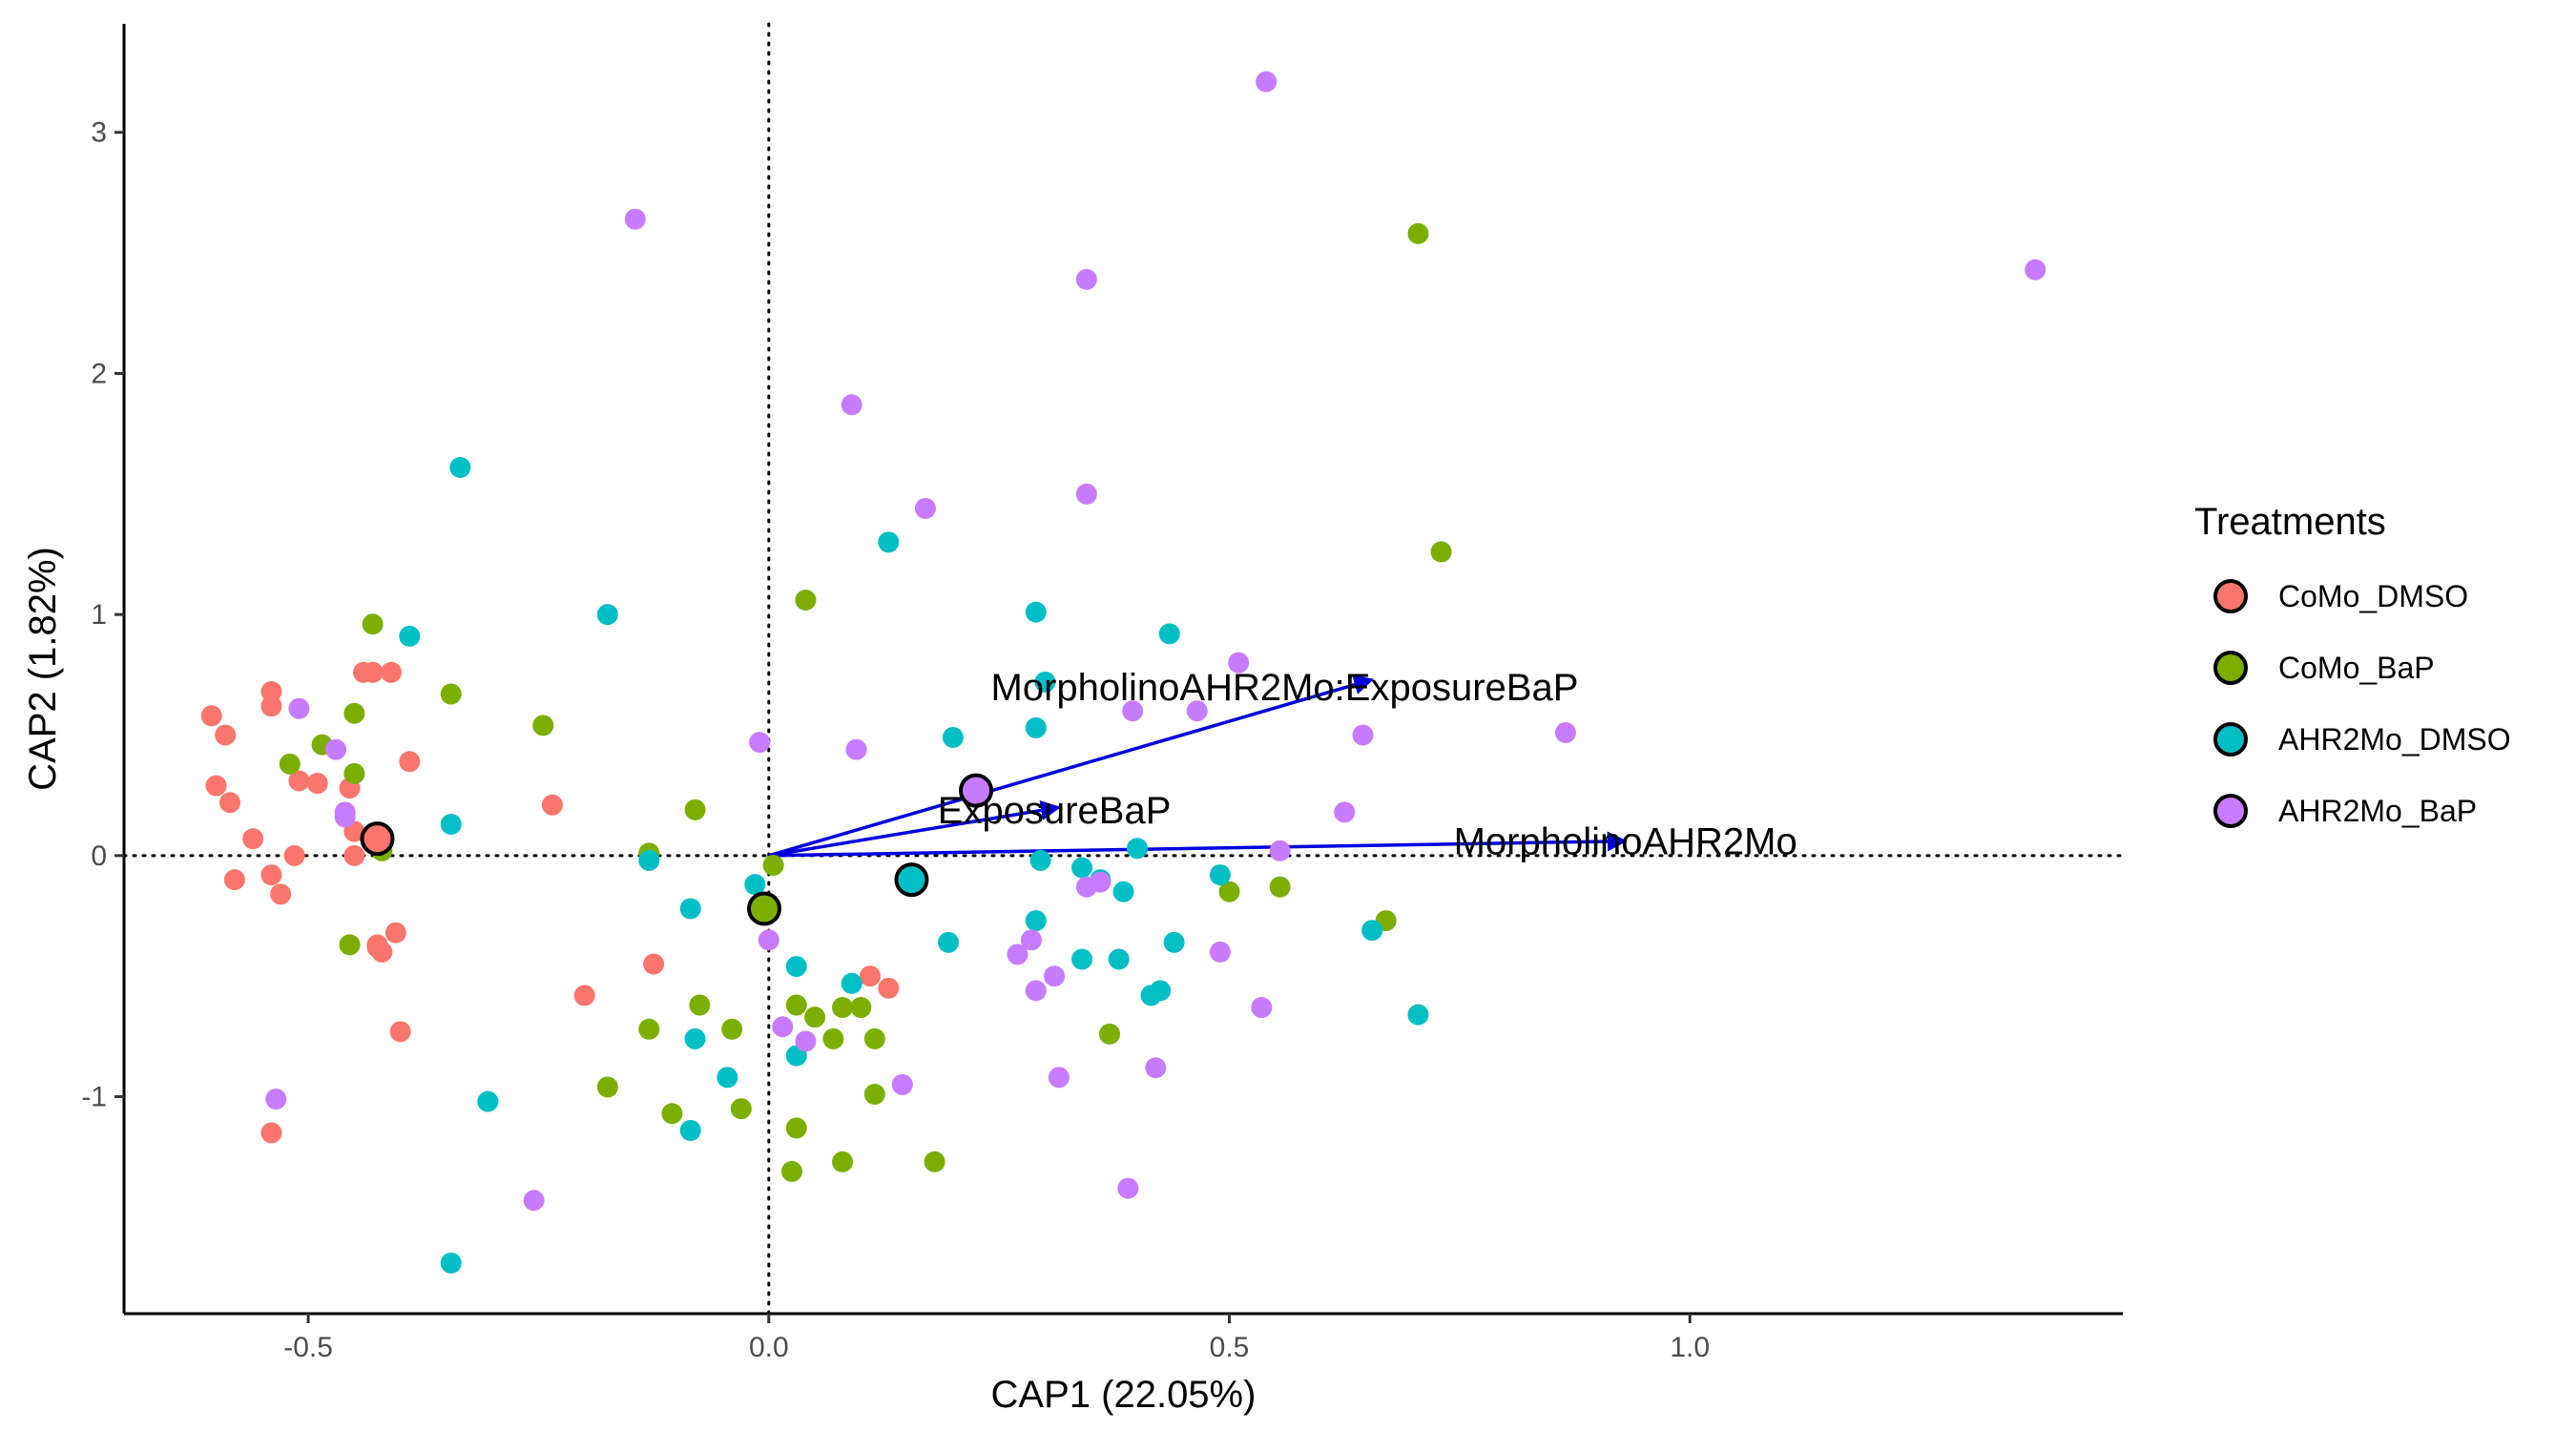 This screenshot has height=1431, width=2576. What do you see at coordinates (769, 1347) in the screenshot?
I see `x-tick-label: 0.0` at bounding box center [769, 1347].